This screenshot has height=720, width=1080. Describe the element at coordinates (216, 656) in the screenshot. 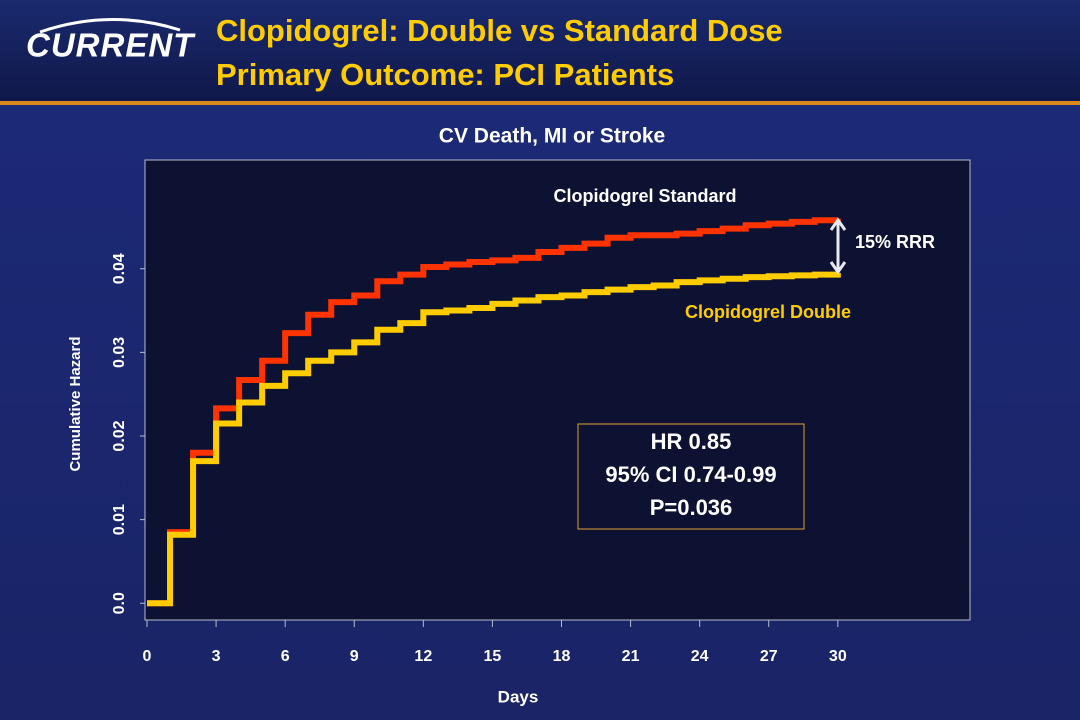

I see `x-tick-label: 3` at that location.